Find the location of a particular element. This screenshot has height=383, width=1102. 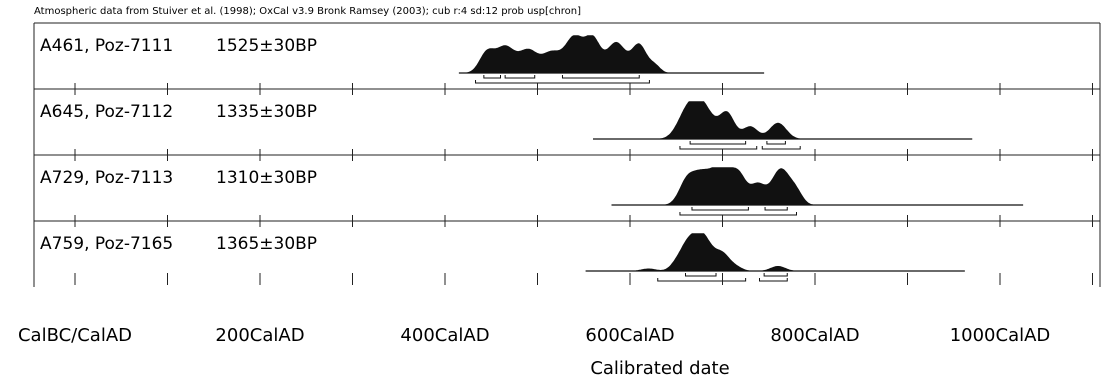

axis-tick-label: 600CalAD is located at coordinates (629, 335).